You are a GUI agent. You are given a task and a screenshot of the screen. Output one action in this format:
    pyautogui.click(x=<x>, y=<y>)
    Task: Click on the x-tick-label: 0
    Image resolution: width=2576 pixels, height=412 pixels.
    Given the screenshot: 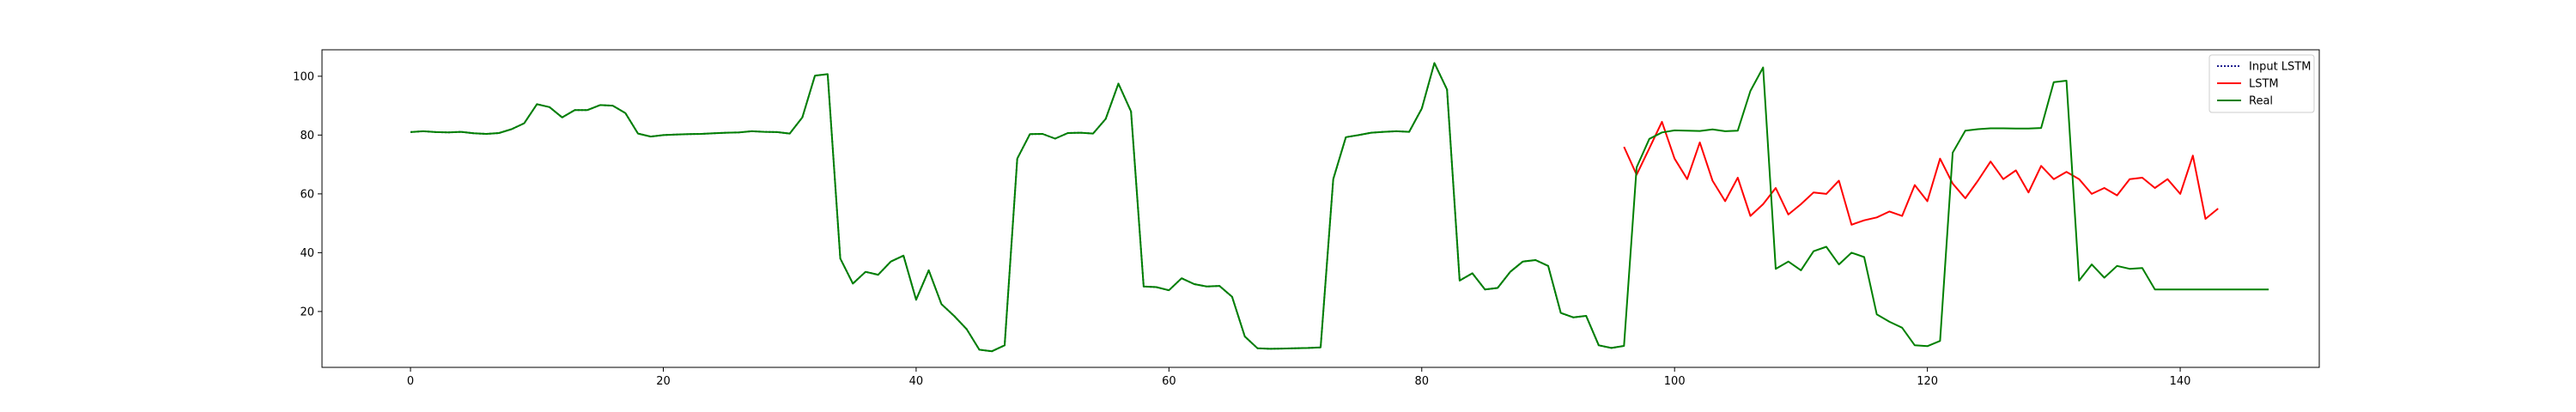 What is the action you would take?
    pyautogui.click(x=410, y=381)
    